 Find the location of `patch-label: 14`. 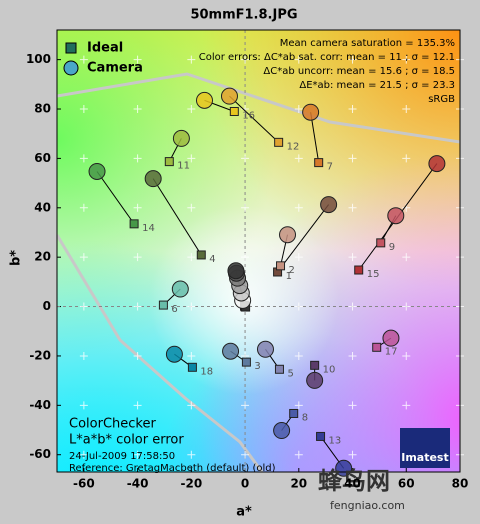

patch-label: 14 is located at coordinates (148, 228).